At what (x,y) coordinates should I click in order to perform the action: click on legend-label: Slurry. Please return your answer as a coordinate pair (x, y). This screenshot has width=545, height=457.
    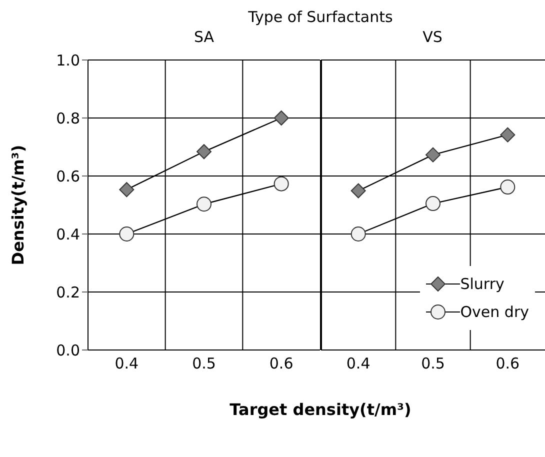
    Looking at the image, I should click on (482, 284).